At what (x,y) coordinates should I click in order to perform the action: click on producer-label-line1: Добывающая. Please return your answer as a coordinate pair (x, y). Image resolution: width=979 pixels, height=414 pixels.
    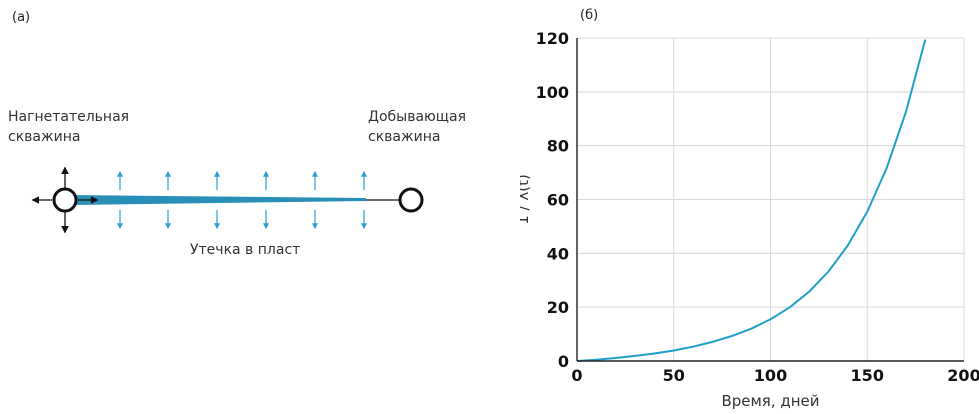
    Looking at the image, I should click on (417, 117).